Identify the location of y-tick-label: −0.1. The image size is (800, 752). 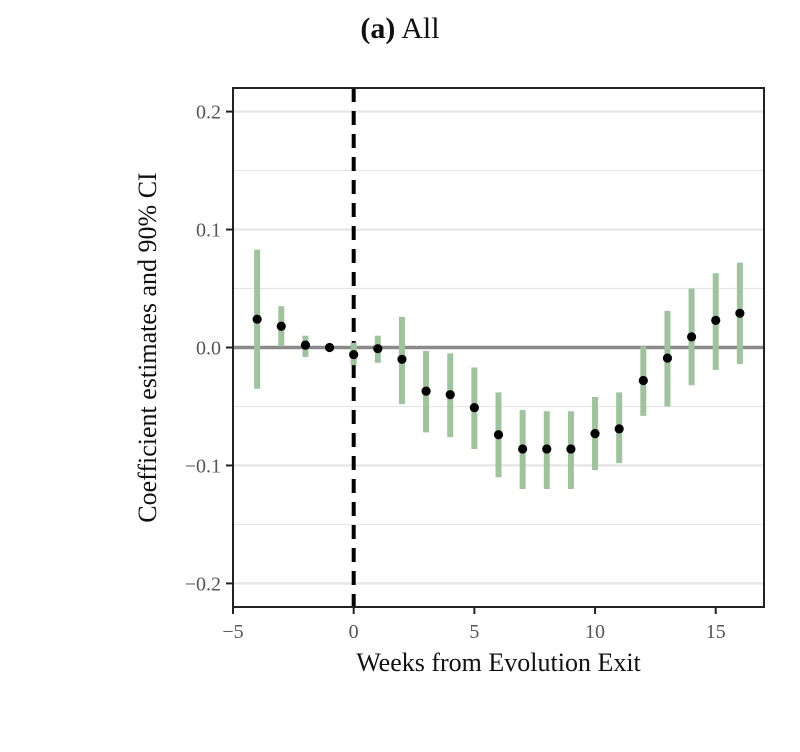
(203, 466).